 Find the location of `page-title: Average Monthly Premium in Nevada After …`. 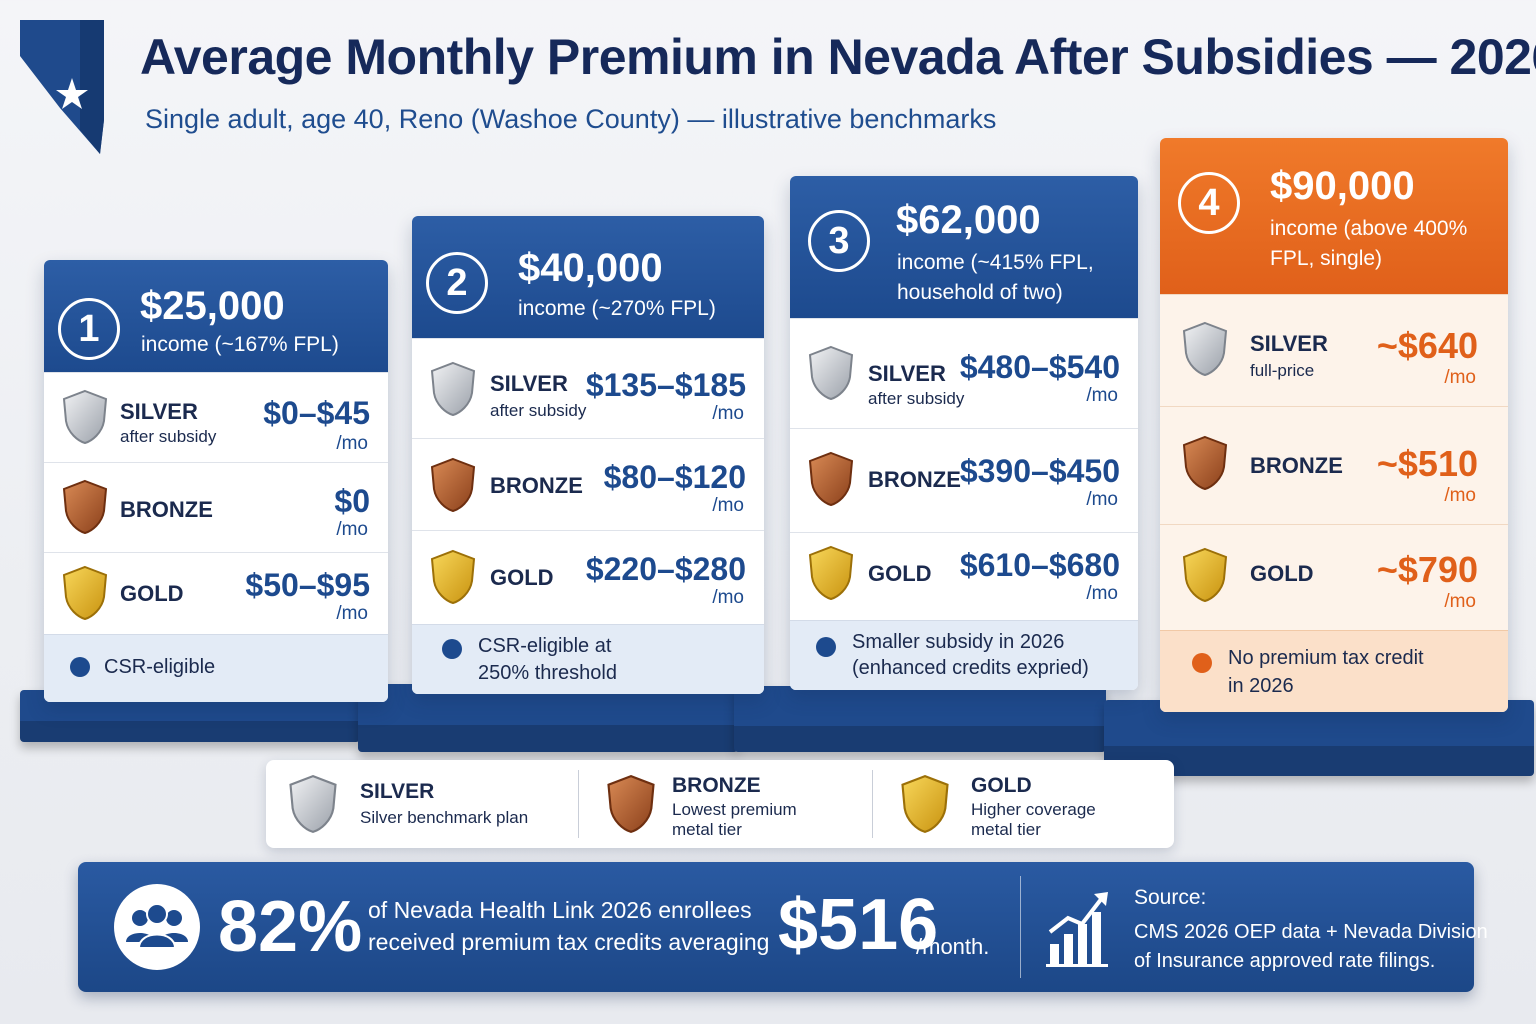

page-title: Average Monthly Premium in Nevada After … is located at coordinates (838, 57).